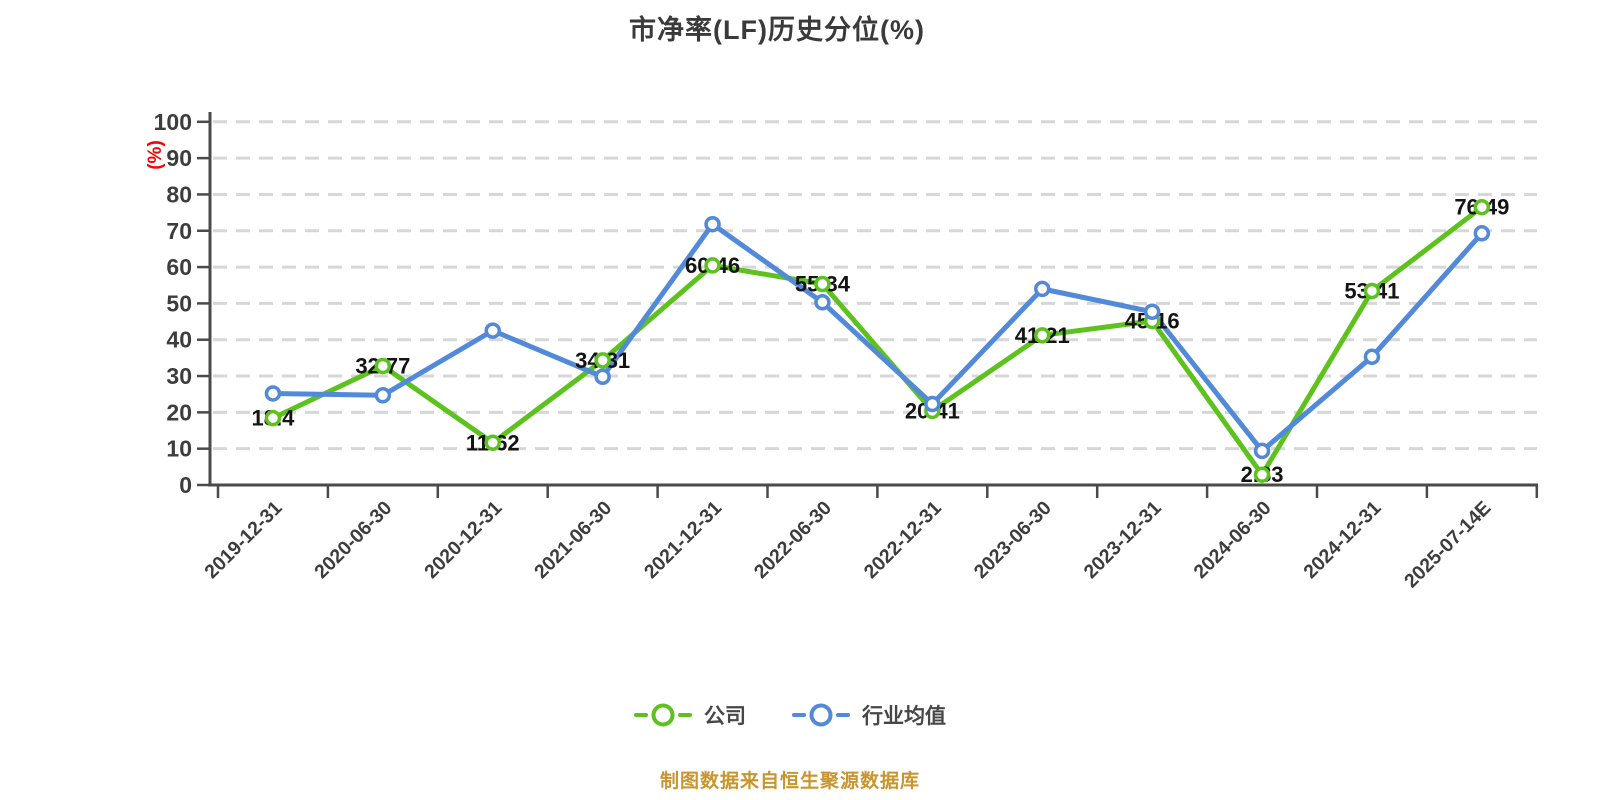 This screenshot has width=1600, height=800. What do you see at coordinates (725, 716) in the screenshot?
I see `legend-label-company: 公司` at bounding box center [725, 716].